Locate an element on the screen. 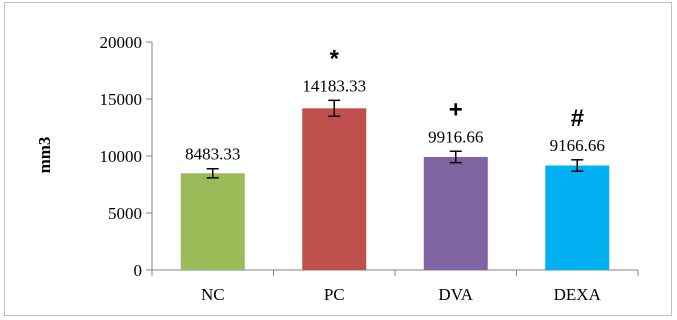  x-tick-label: DEXA is located at coordinates (578, 294).